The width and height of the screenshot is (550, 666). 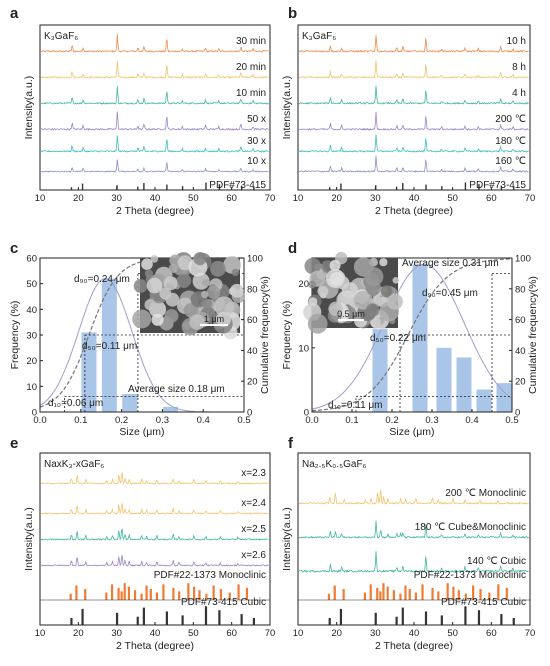 What do you see at coordinates (519, 93) in the screenshot?
I see `trace-label: 4 h` at bounding box center [519, 93].